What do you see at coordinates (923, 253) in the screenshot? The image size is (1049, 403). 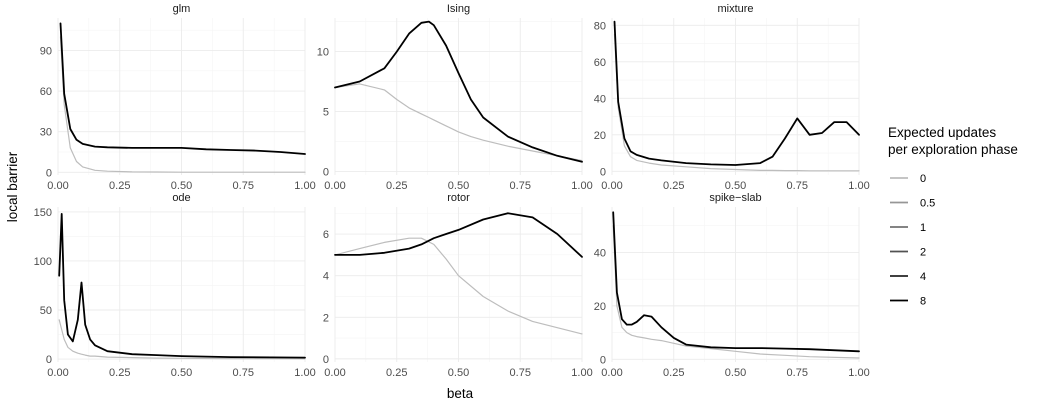 I see `legend-label-2: 2` at bounding box center [923, 253].